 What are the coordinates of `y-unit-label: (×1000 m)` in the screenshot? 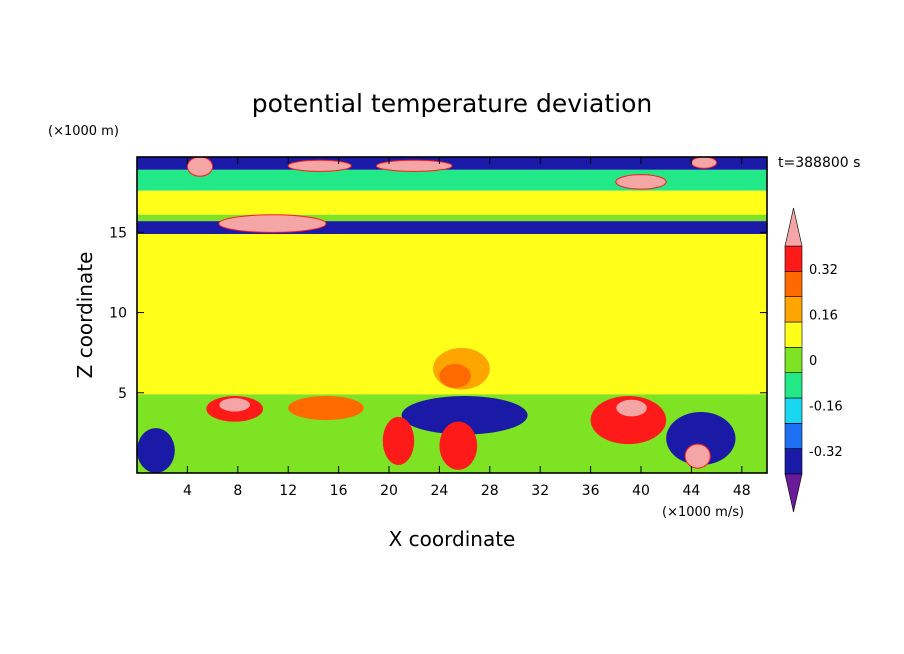 It's located at (83, 131).